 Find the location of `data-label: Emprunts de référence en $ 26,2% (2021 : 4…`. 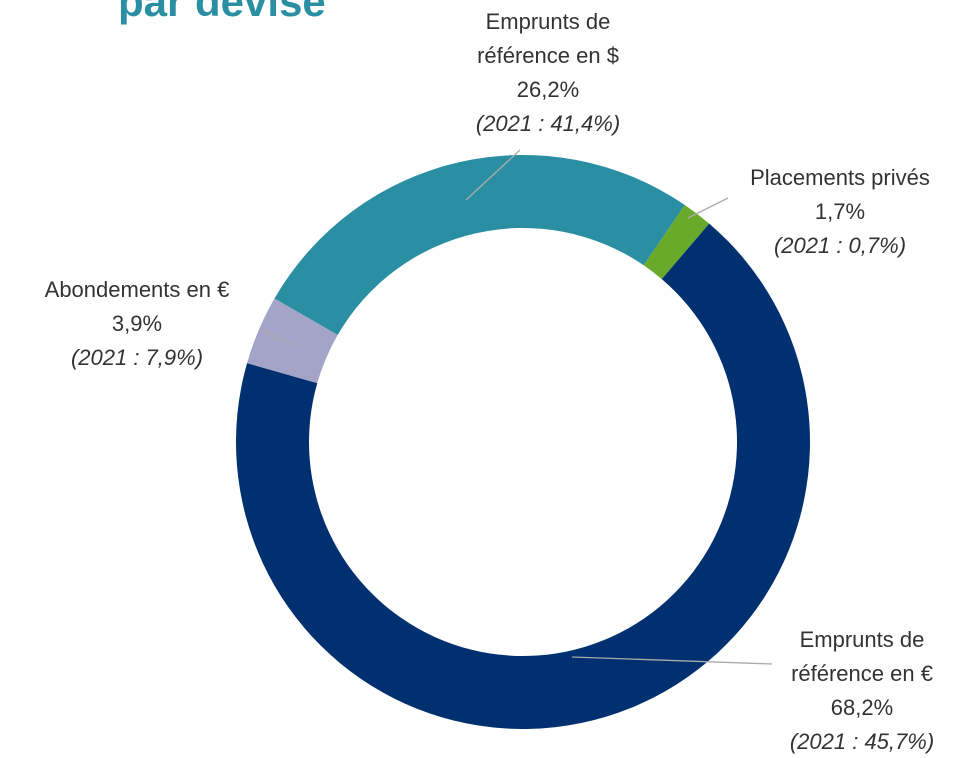

data-label: Emprunts de référence en $ 26,2% (2021 : 4… is located at coordinates (548, 73).